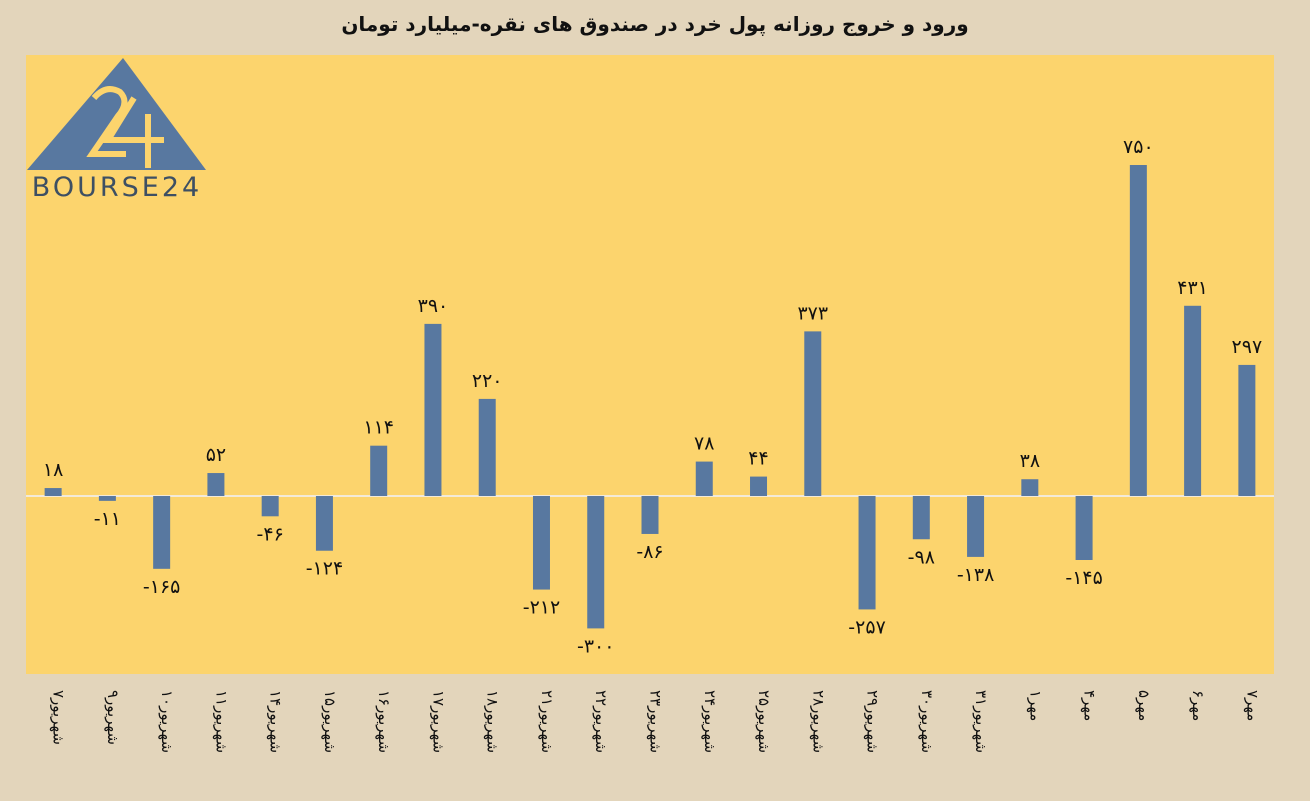  I want to click on x-tick-label: ۱۵شهریور, so click(330, 721).